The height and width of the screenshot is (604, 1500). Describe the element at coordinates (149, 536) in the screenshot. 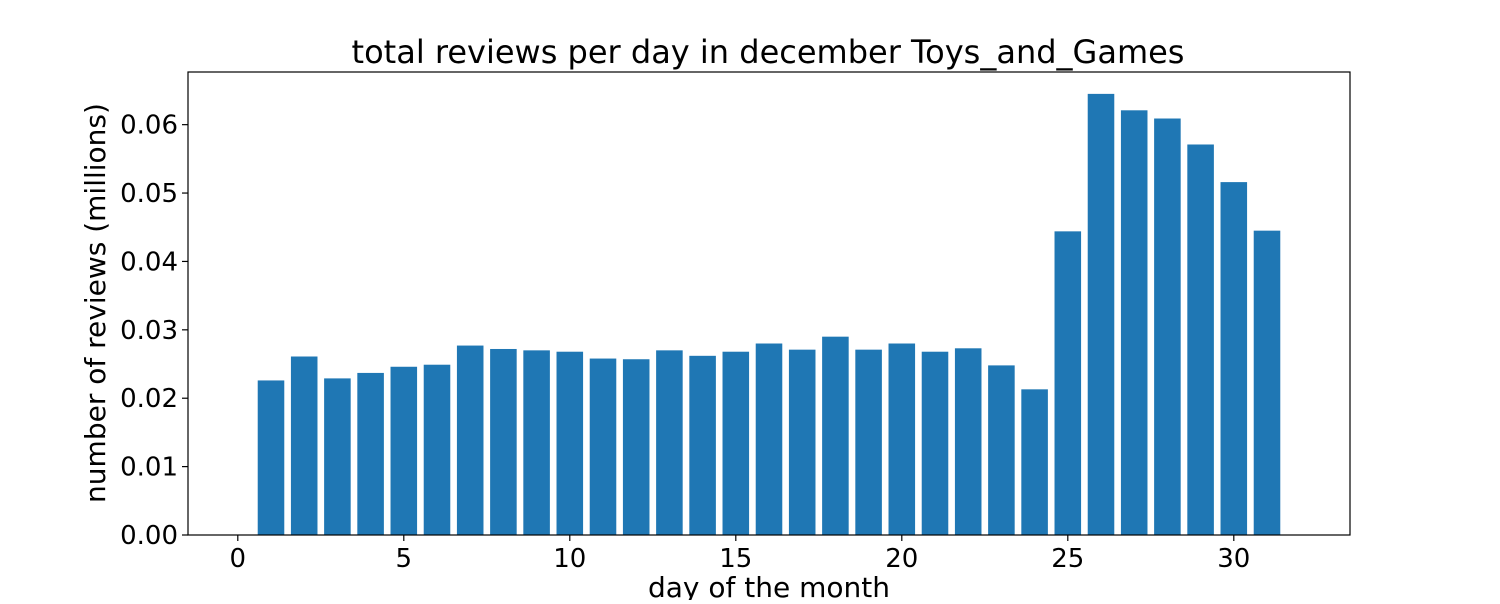

I see `y-tick-label: 0.00` at that location.